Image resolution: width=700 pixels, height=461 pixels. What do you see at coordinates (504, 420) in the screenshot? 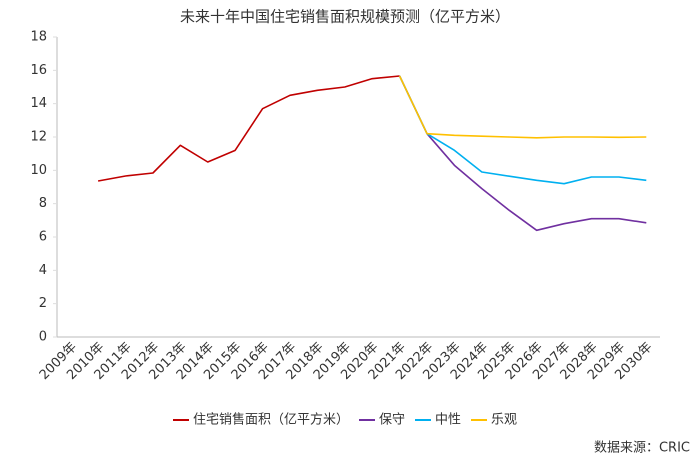
I see `legend-label: 乐观` at bounding box center [504, 420].